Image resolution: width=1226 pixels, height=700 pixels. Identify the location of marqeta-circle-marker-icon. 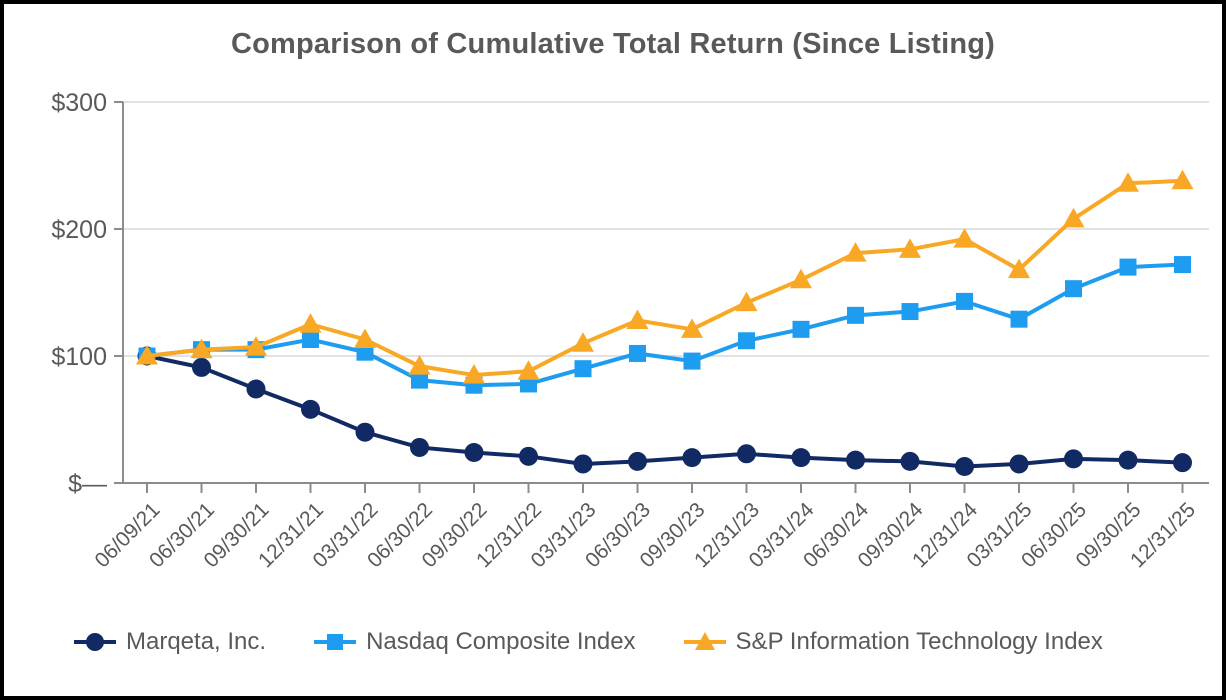
(95, 642).